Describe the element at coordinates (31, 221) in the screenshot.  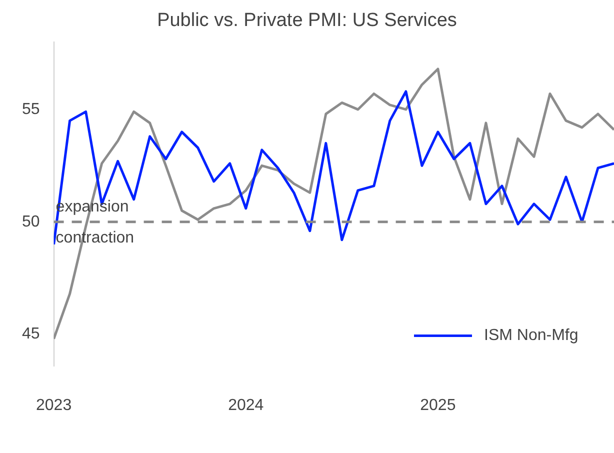
I see `y-tick-label: 50` at that location.